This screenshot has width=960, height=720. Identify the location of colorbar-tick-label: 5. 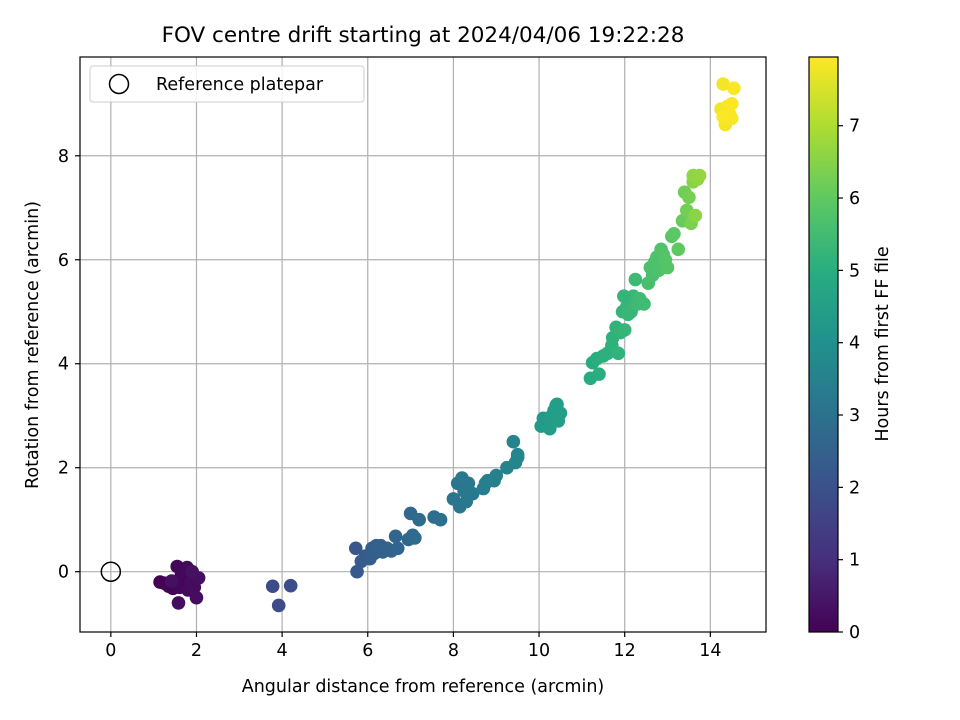
(854, 271).